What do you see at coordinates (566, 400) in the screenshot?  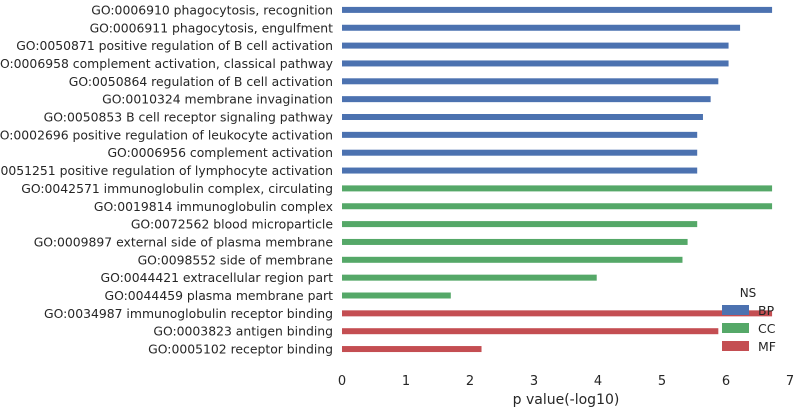 I see `x-axis-label: p value(-log10)` at bounding box center [566, 400].